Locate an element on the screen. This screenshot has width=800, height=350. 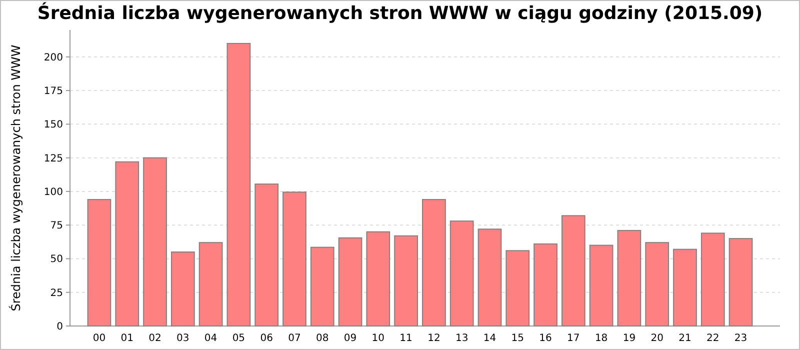
y-tick-label: 200 is located at coordinates (53, 58).